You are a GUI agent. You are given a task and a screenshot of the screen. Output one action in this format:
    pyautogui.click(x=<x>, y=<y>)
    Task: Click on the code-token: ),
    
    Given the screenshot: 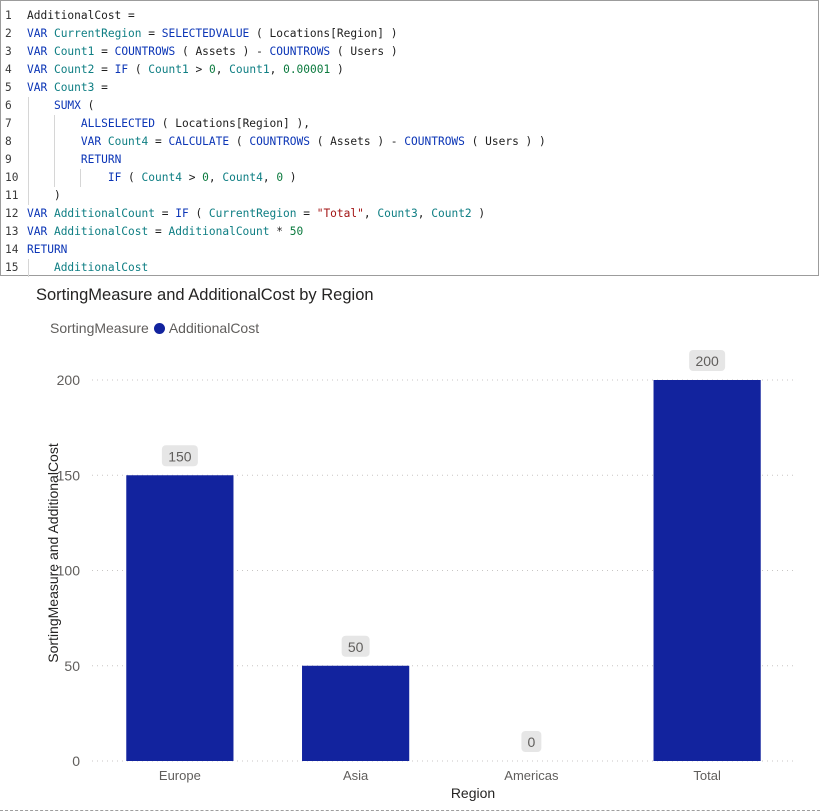 What is the action you would take?
    pyautogui.click(x=299, y=123)
    